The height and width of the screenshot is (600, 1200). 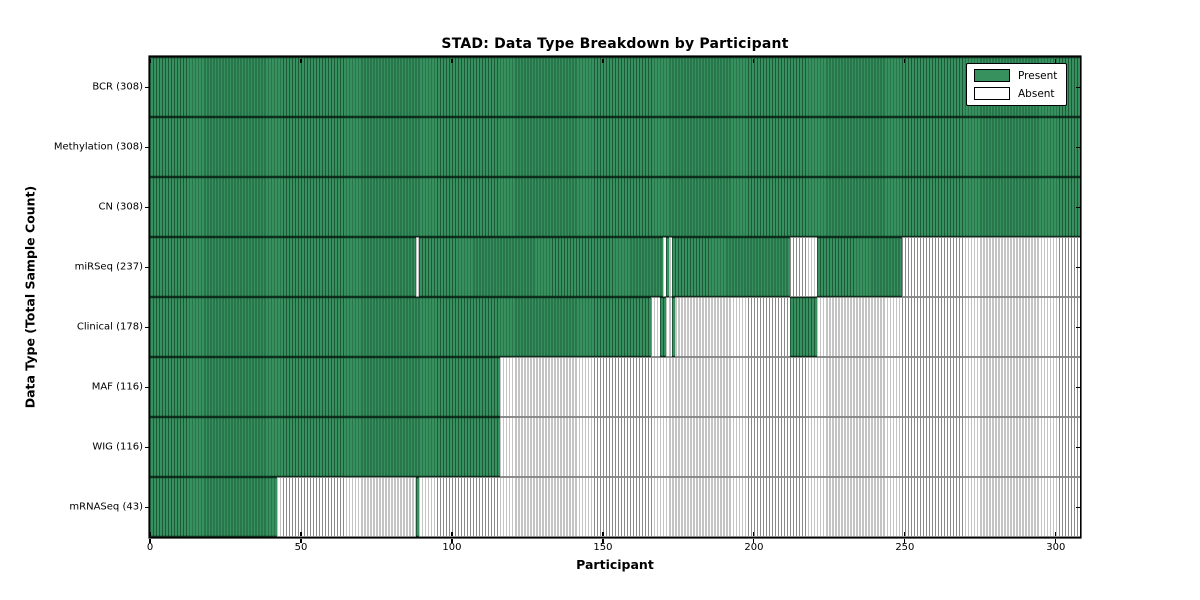 What do you see at coordinates (150, 547) in the screenshot?
I see `x-tick-label: 0` at bounding box center [150, 547].